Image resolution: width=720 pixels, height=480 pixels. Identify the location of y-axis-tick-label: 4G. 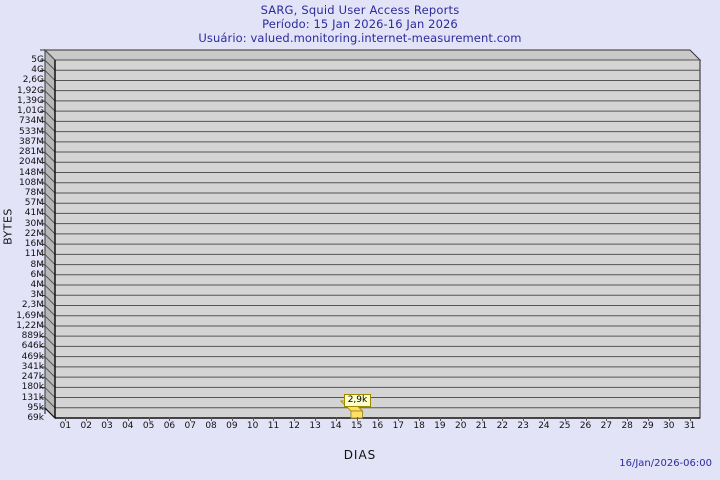
(37, 70).